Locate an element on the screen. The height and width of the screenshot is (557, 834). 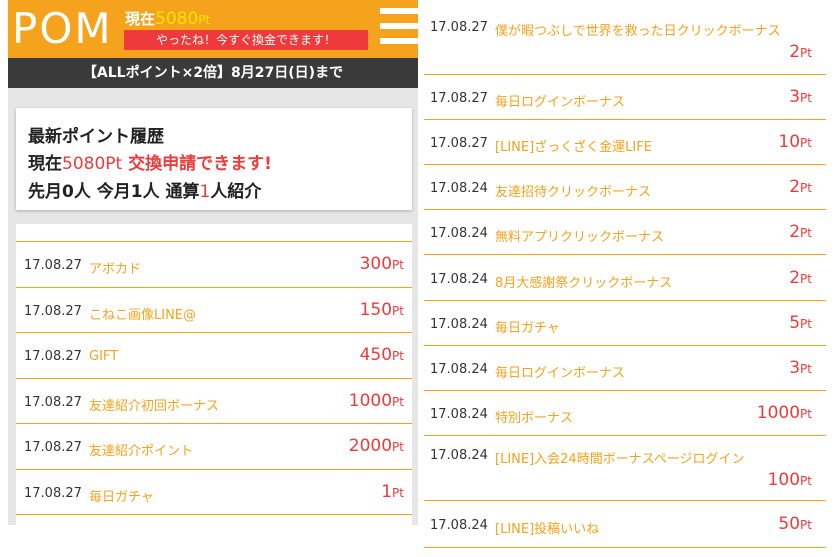
history-row: 17.08.24 [LINE]入会24時間ボーナスページログイン 100Pt is located at coordinates (625, 468).